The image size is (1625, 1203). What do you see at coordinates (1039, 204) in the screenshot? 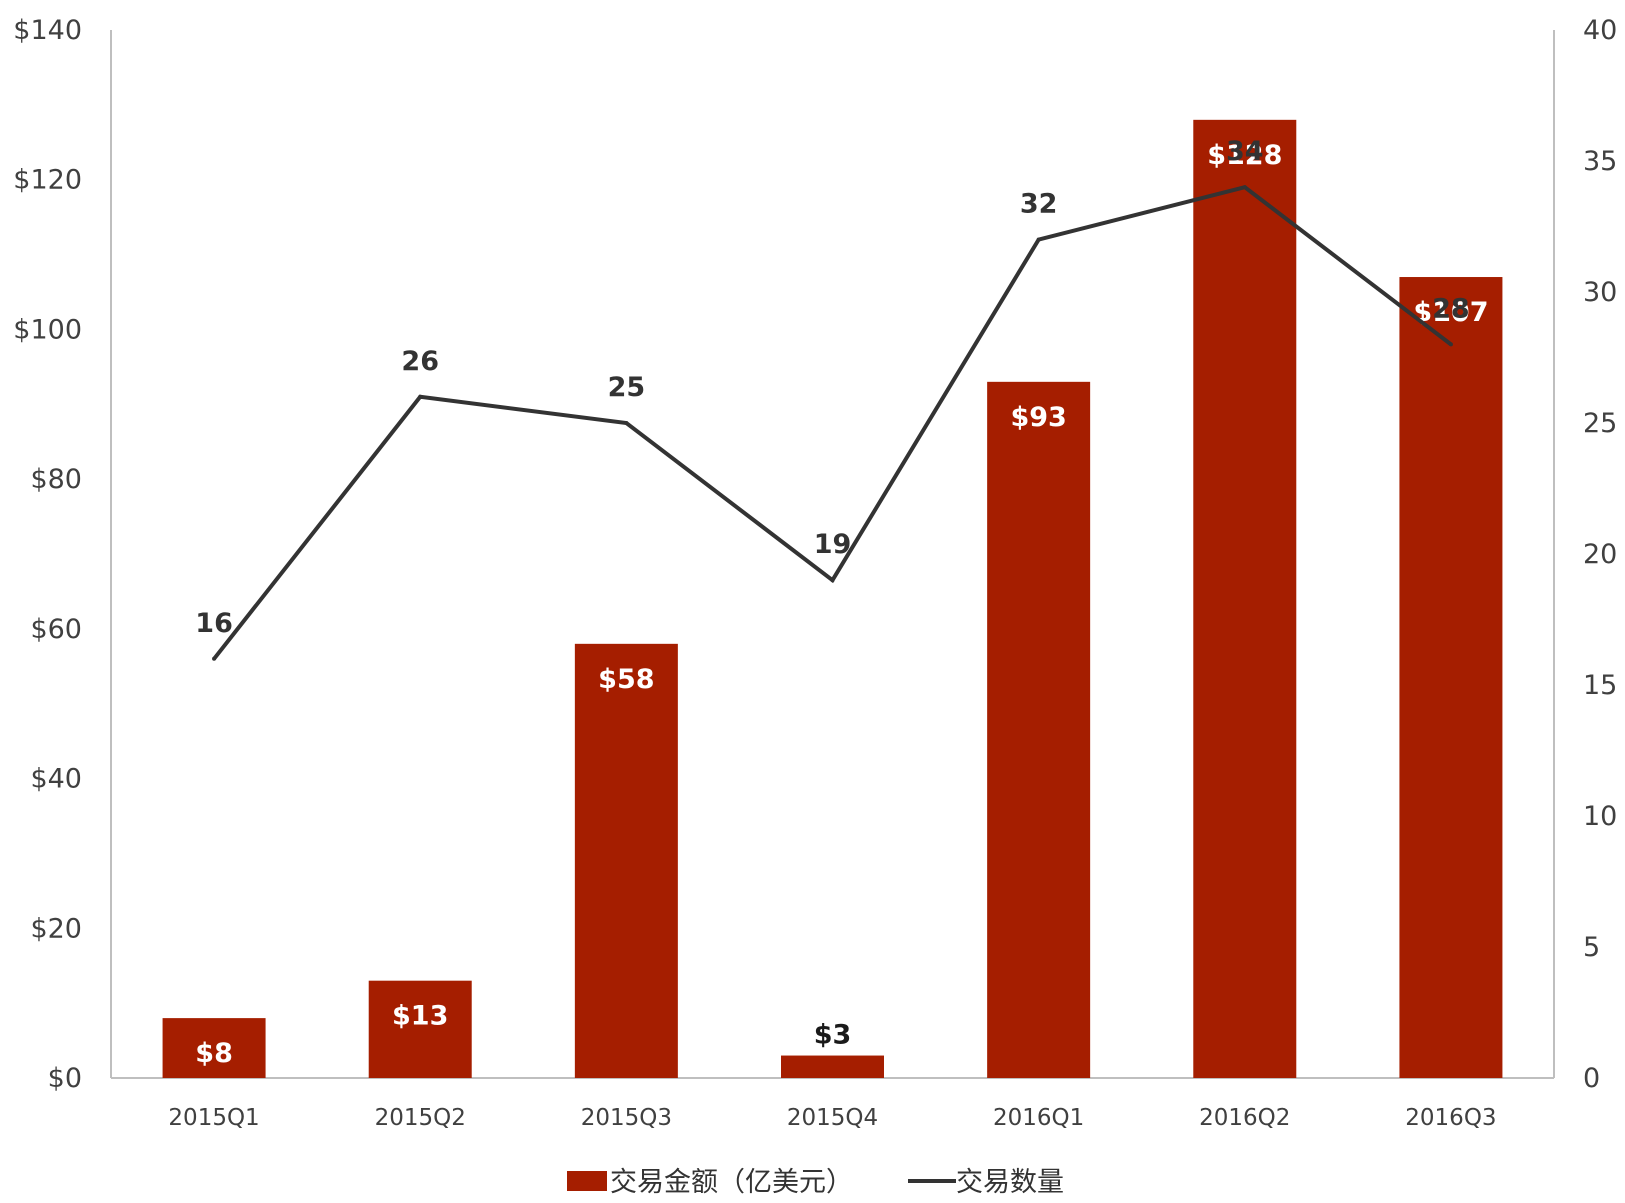
I see `line-data-label: 32` at bounding box center [1039, 204].